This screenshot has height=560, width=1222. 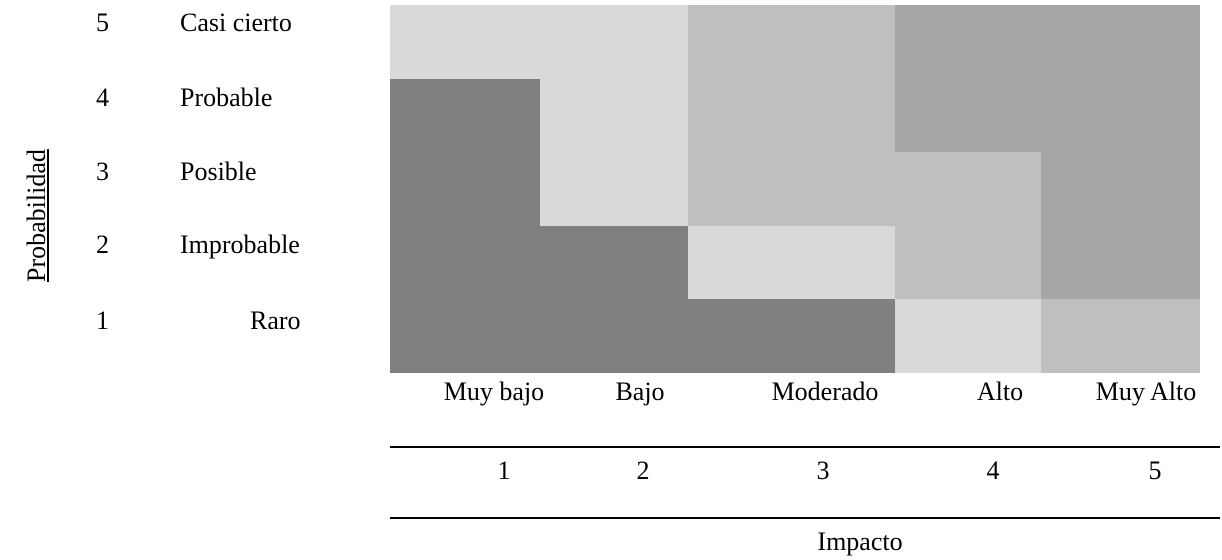 What do you see at coordinates (614, 115) in the screenshot?
I see `matrix-cell-p4-i2` at bounding box center [614, 115].